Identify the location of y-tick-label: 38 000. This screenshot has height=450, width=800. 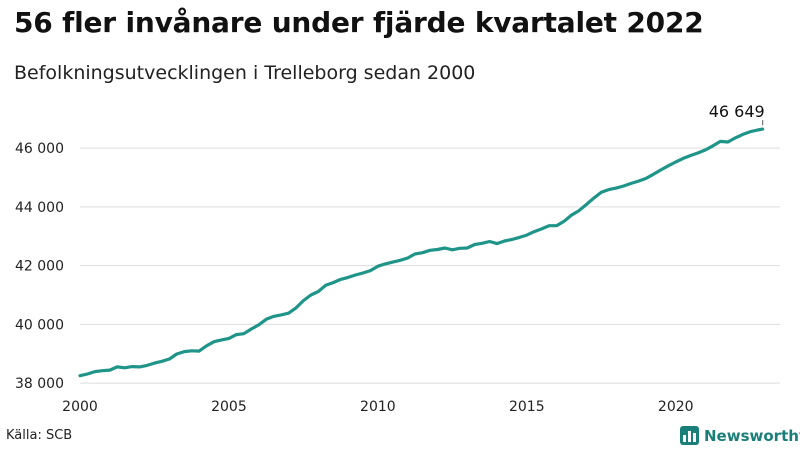
(39, 384).